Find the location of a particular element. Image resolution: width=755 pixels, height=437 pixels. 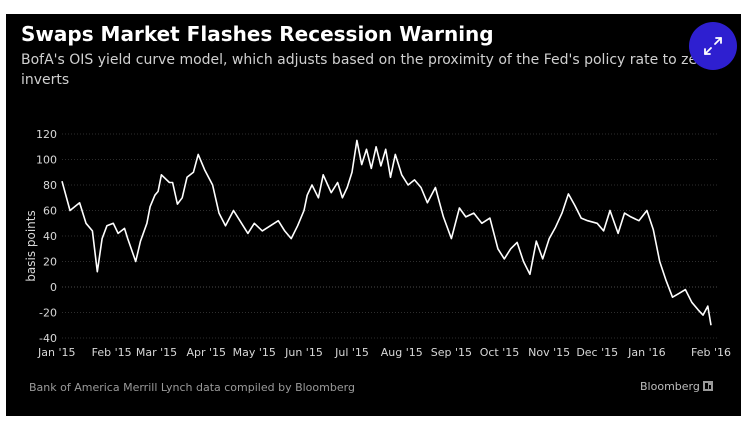

x-tick-label: May '15 is located at coordinates (254, 352).